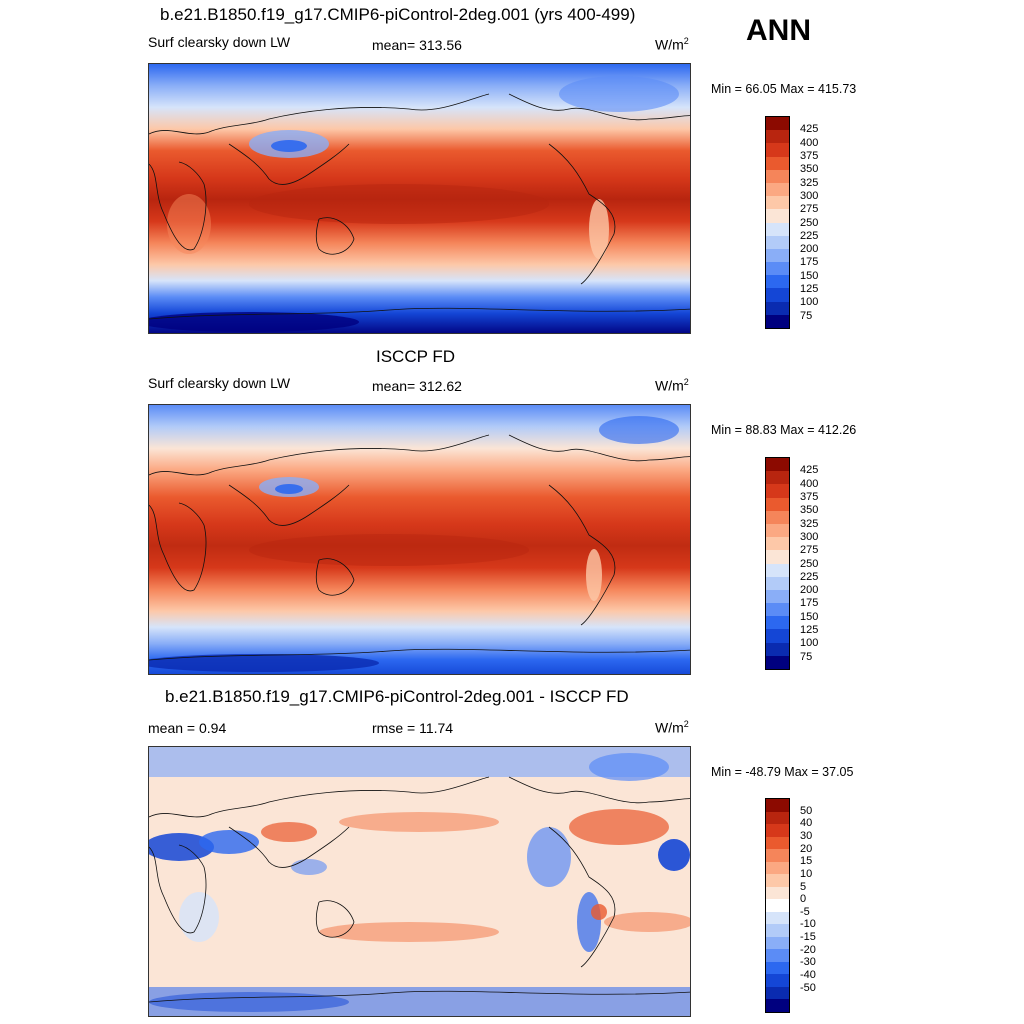 The width and height of the screenshot is (1024, 1024). Describe the element at coordinates (808, 987) in the screenshot. I see `colorbar-tick-label: -50` at that location.